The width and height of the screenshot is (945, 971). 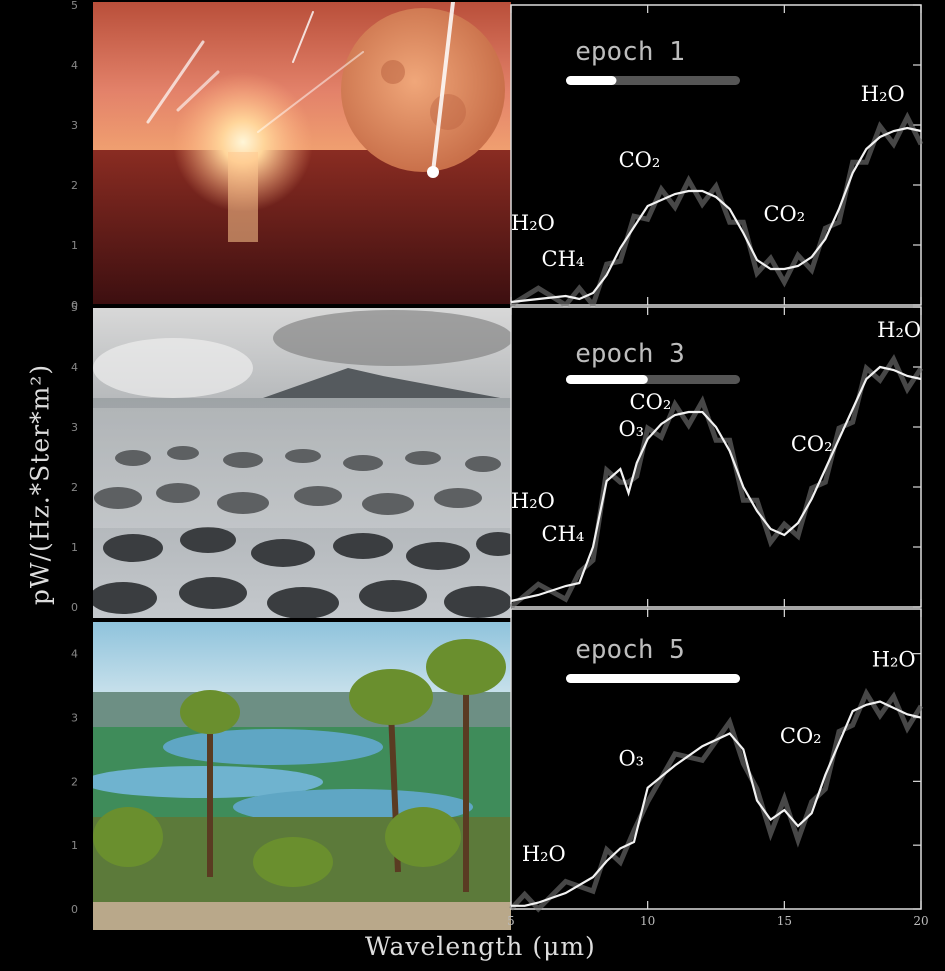 What do you see at coordinates (920, 921) in the screenshot?
I see `x-tick-label: 20` at bounding box center [920, 921].